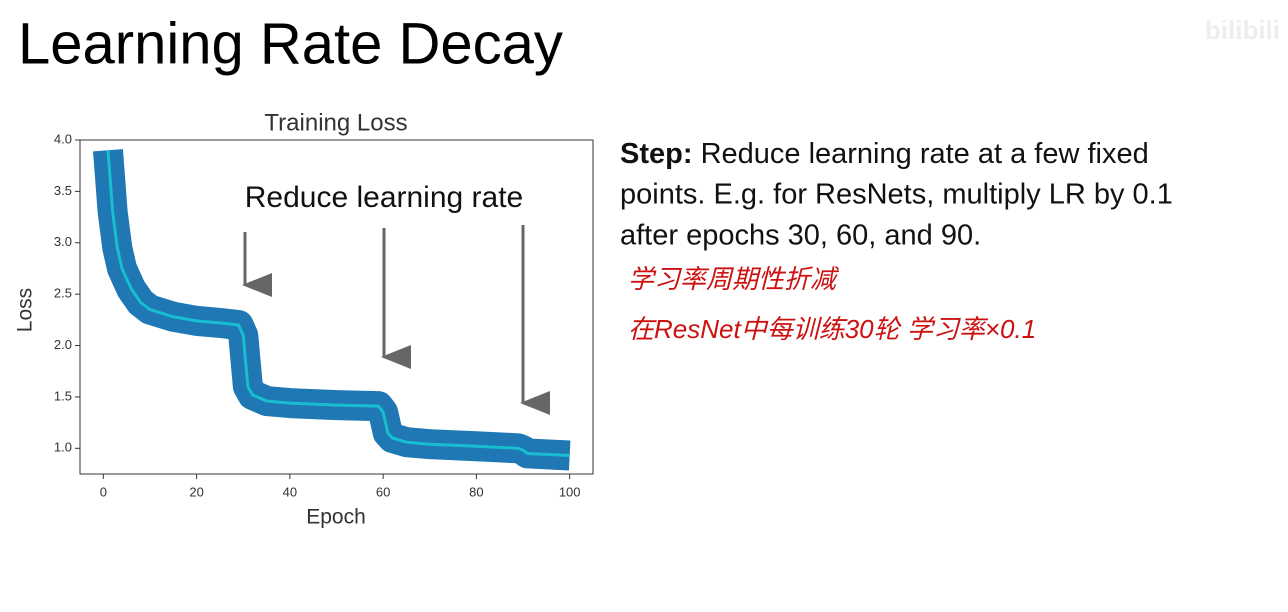  What do you see at coordinates (800, 236) in the screenshot?
I see `note-line: after epochs 30, 60, and 90.` at bounding box center [800, 236].